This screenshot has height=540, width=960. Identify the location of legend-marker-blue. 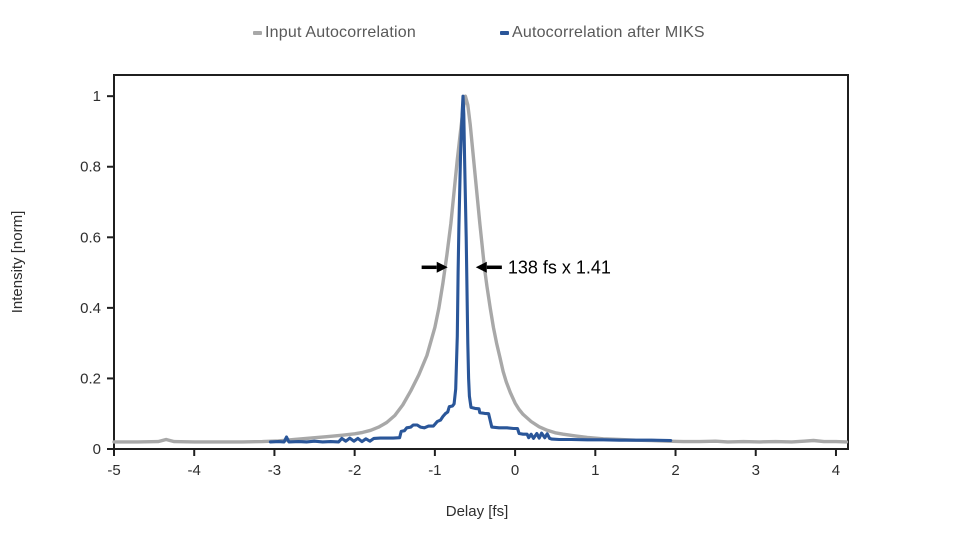
(504, 33).